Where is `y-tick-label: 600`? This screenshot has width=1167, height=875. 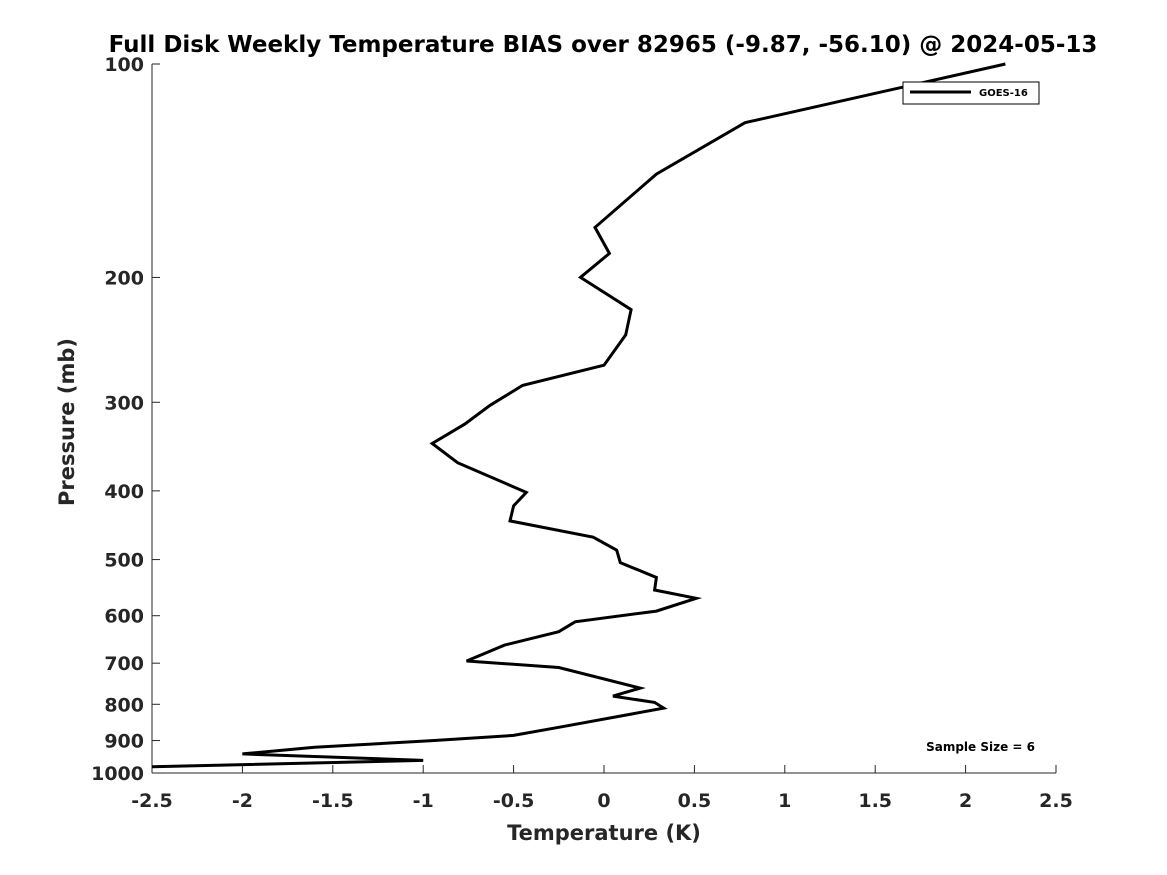 y-tick-label: 600 is located at coordinates (124, 617).